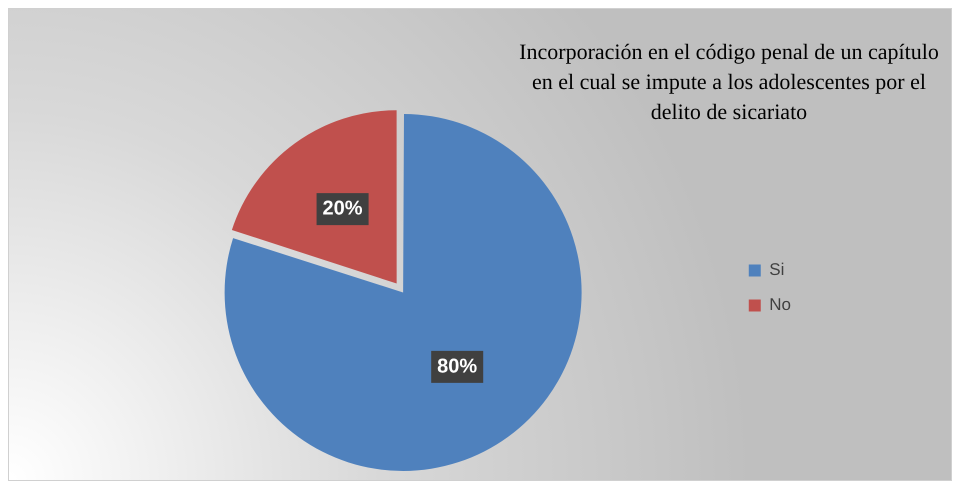 The height and width of the screenshot is (489, 960). What do you see at coordinates (457, 366) in the screenshot?
I see `data-label: 80%` at bounding box center [457, 366].